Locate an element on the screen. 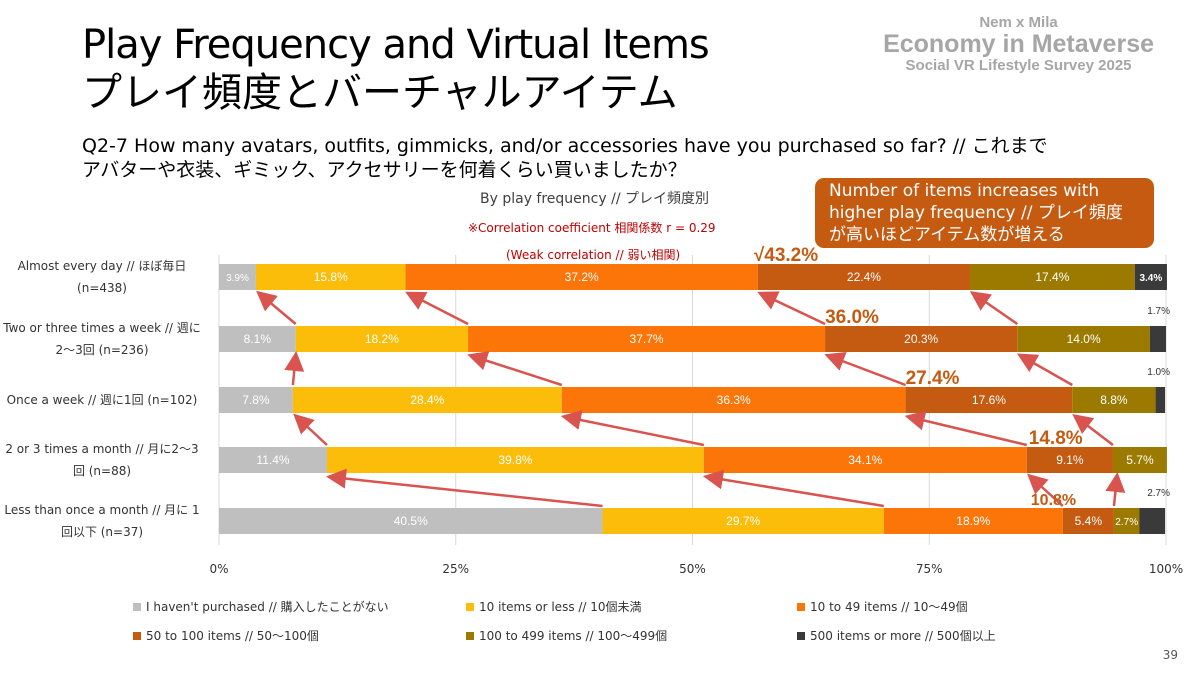  data-label: 5.7% is located at coordinates (1140, 460).